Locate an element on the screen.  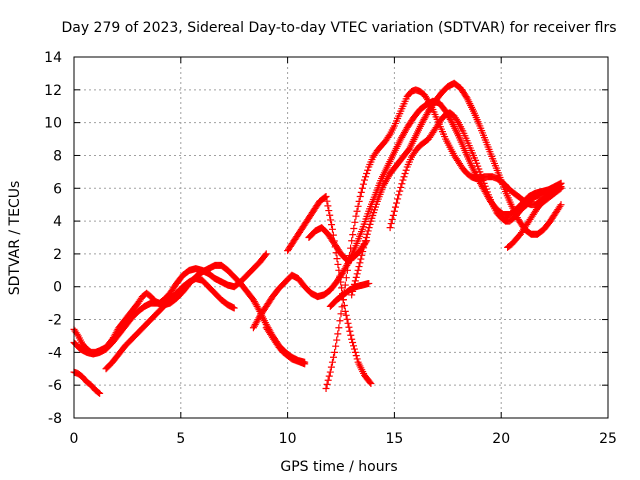
y-tick-label: 8 is located at coordinates (57, 156).